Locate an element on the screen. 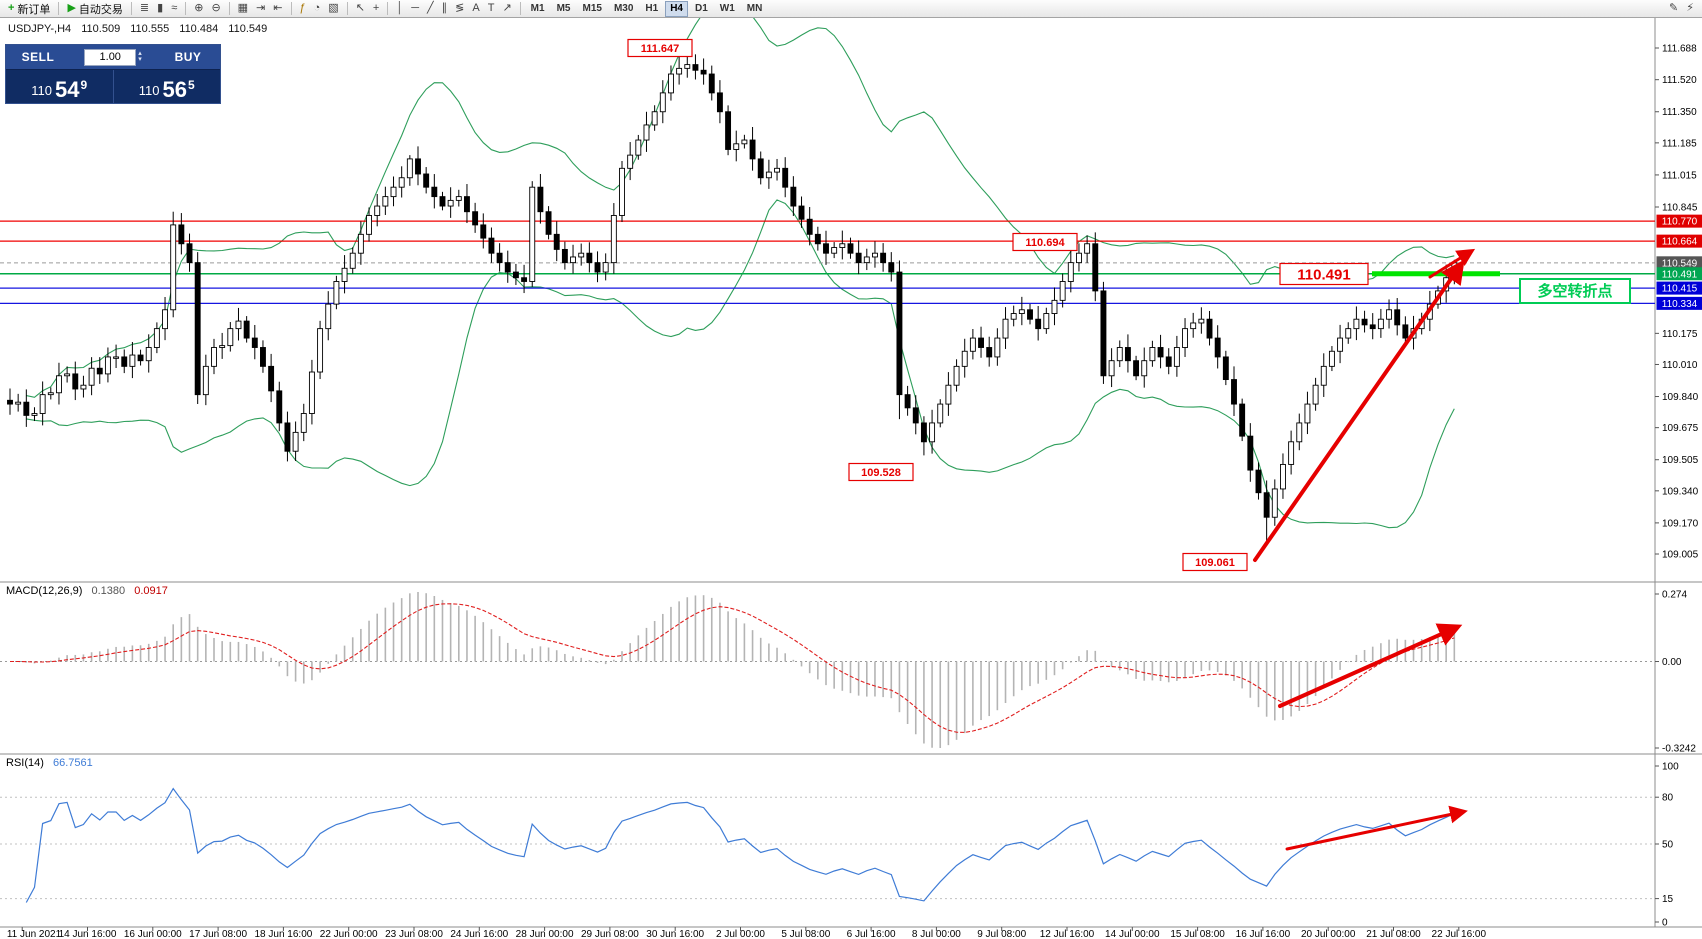 This screenshot has height=939, width=1702. chart-shift-icon: ⇤ is located at coordinates (278, 8).